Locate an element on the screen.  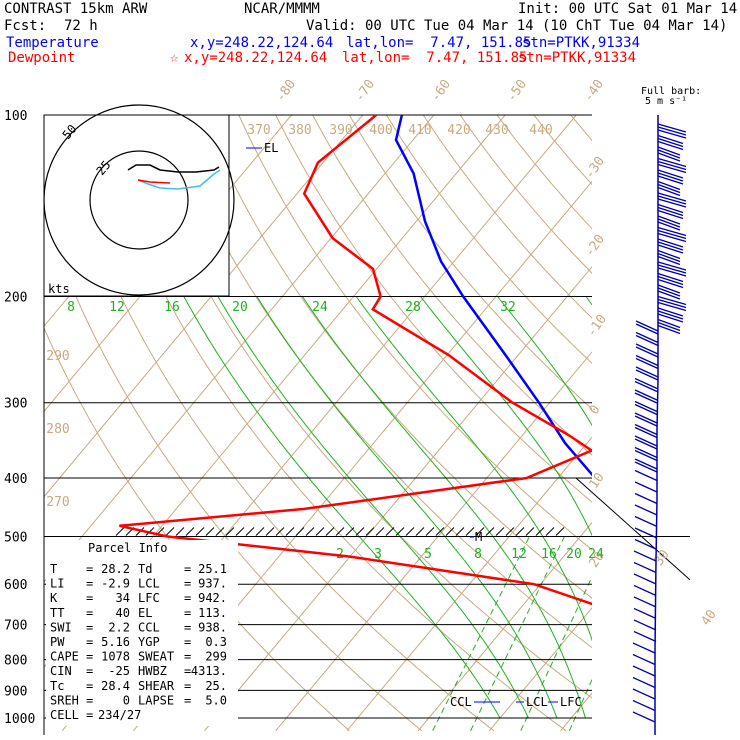
parcel-value: 938. is located at coordinates (212, 627).